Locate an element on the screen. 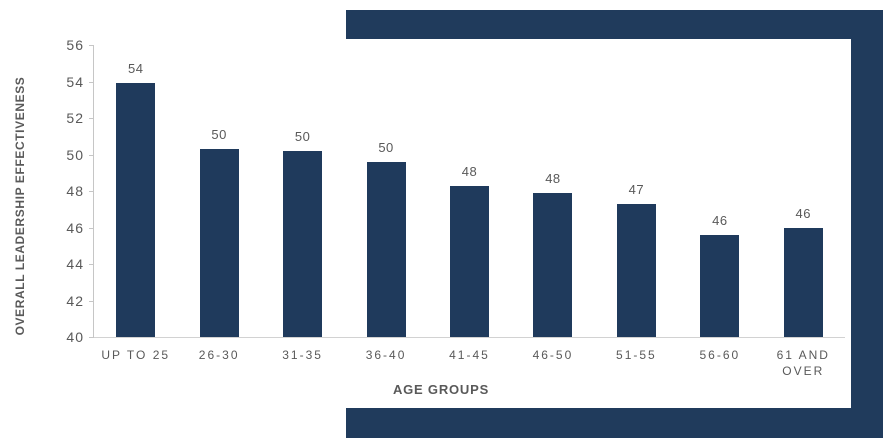 This screenshot has width=883, height=438. x-tick-label: 26-30 is located at coordinates (219, 355).